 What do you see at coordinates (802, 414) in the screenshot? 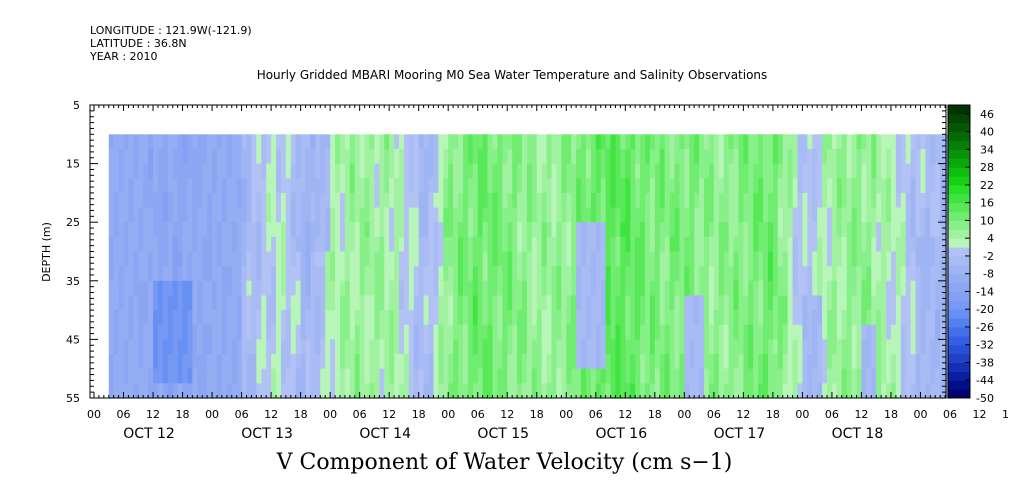
I see `x-tick-label: 00` at bounding box center [802, 414].